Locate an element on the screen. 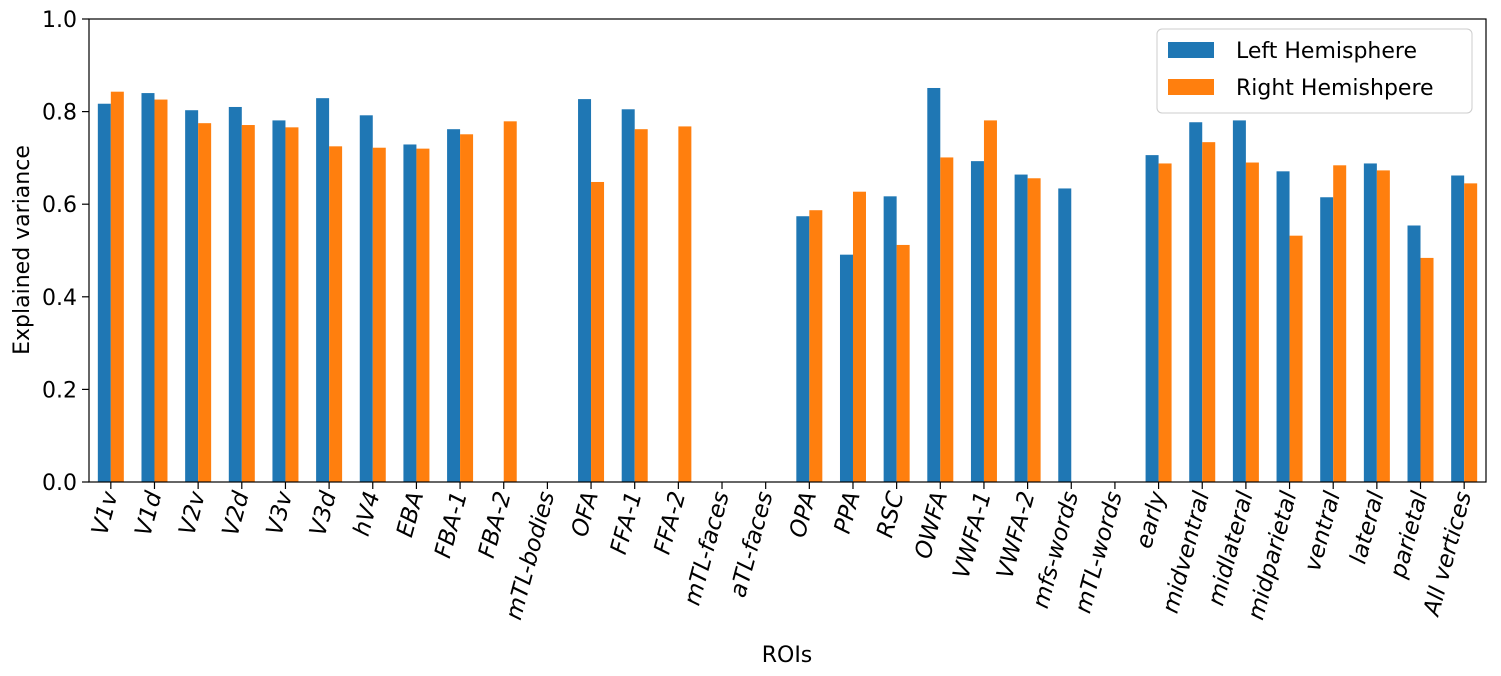 The height and width of the screenshot is (676, 1501). x-tick-label: PPA is located at coordinates (848, 513).